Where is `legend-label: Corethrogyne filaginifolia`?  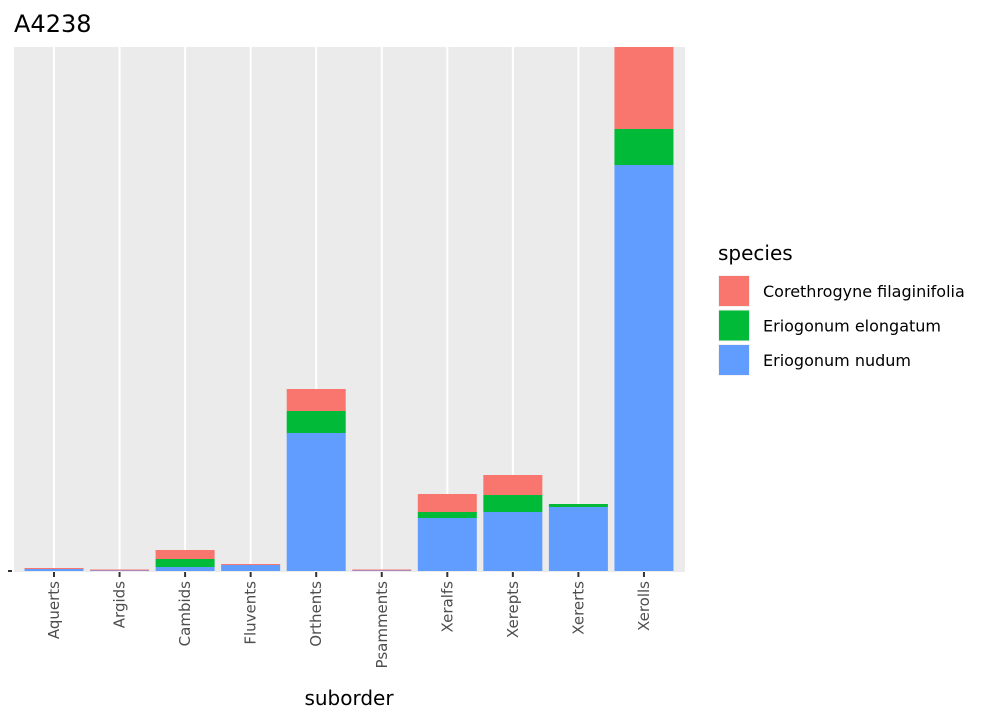 legend-label: Corethrogyne filaginifolia is located at coordinates (864, 291).